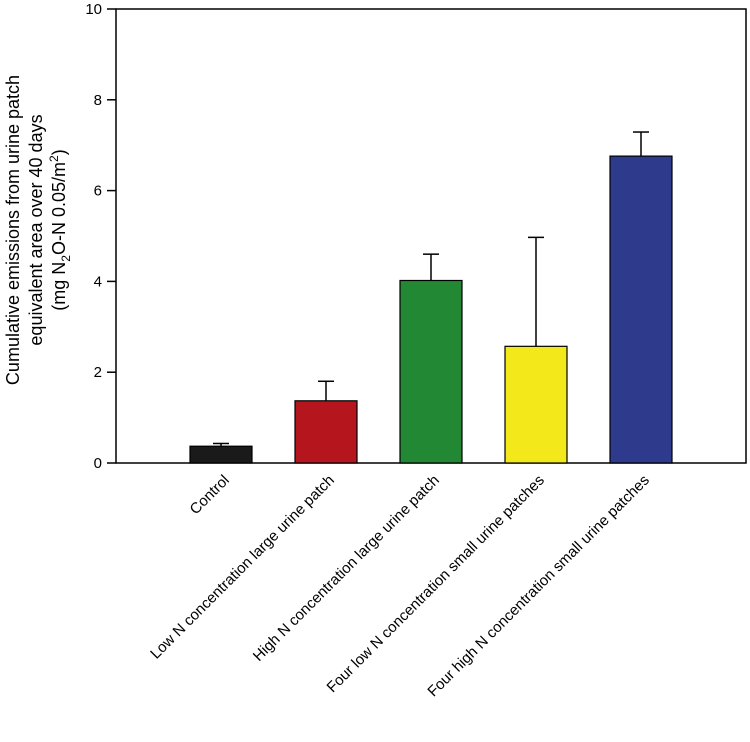 The height and width of the screenshot is (742, 750). What do you see at coordinates (59, 208) in the screenshot?
I see `y-axis-label-line3-part2: O-N 0.05/m` at bounding box center [59, 208].